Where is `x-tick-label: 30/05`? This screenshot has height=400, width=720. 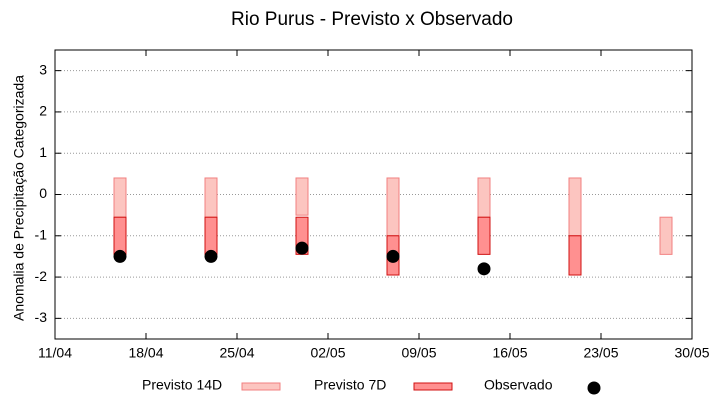
x-tick-label: 30/05 is located at coordinates (691, 353).